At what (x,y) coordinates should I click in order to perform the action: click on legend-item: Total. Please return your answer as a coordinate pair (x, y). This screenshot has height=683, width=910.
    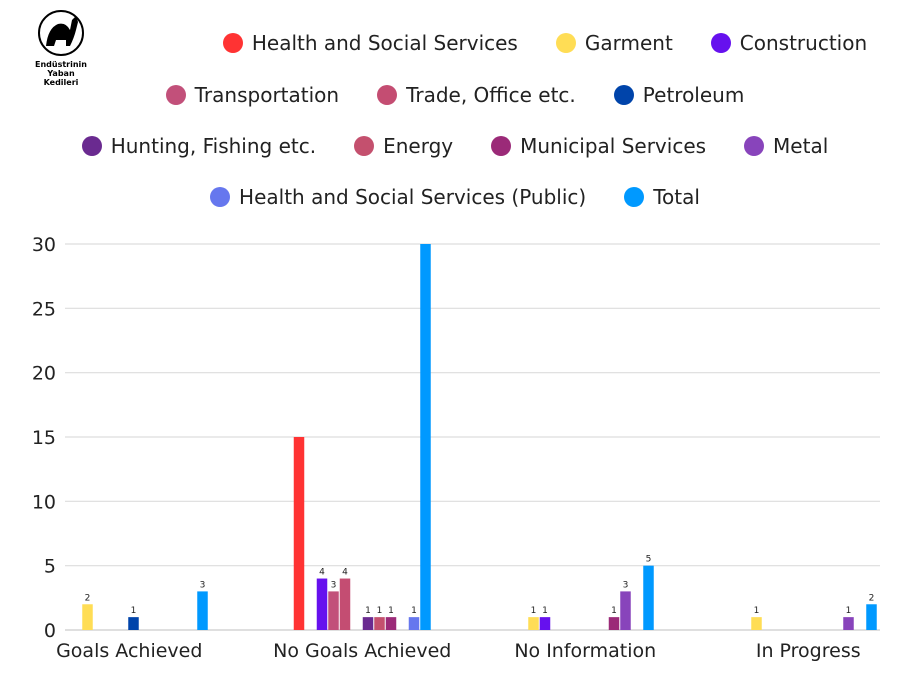
    Looking at the image, I should click on (662, 197).